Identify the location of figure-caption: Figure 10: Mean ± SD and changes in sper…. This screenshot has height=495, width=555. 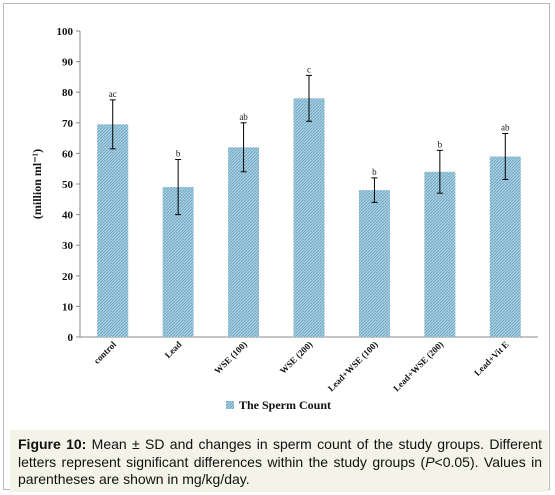
(279, 461).